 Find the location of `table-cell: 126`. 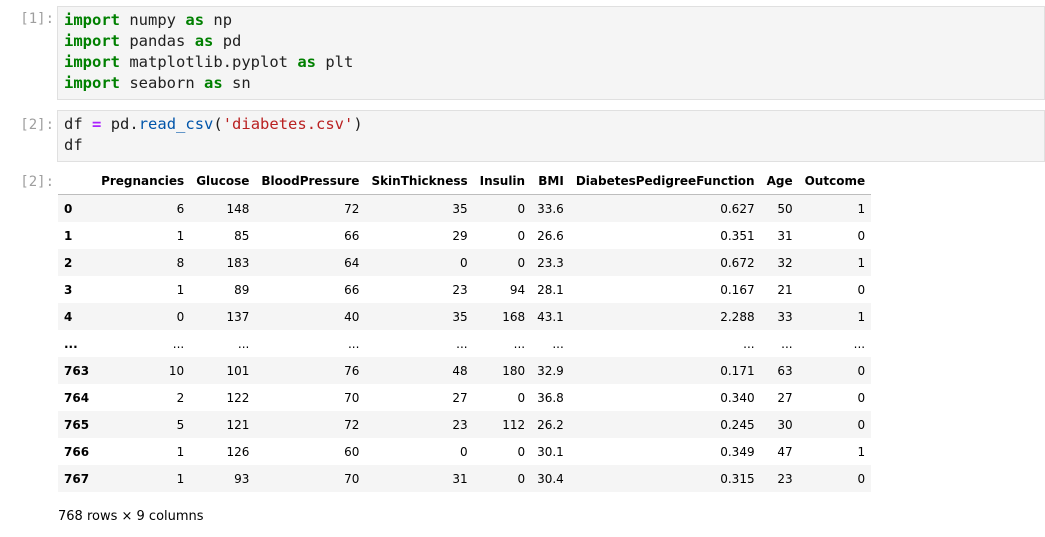

table-cell: 126 is located at coordinates (238, 451).